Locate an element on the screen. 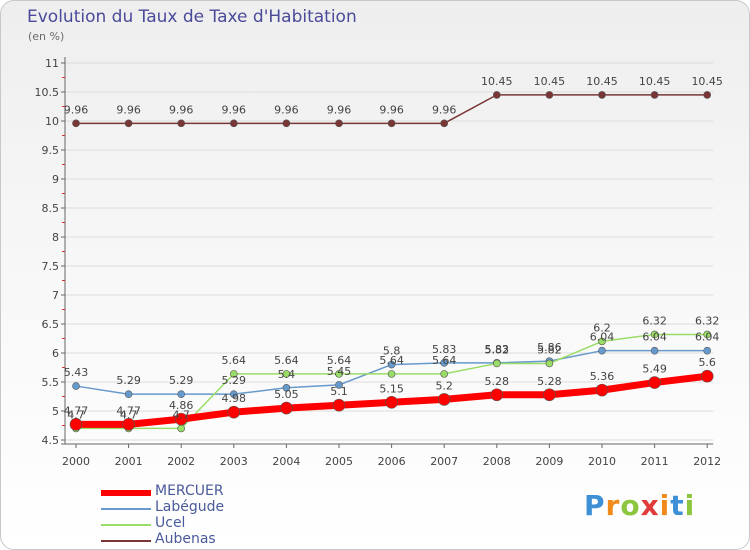 The width and height of the screenshot is (750, 550). y-tick-label: 9.5 is located at coordinates (51, 150).